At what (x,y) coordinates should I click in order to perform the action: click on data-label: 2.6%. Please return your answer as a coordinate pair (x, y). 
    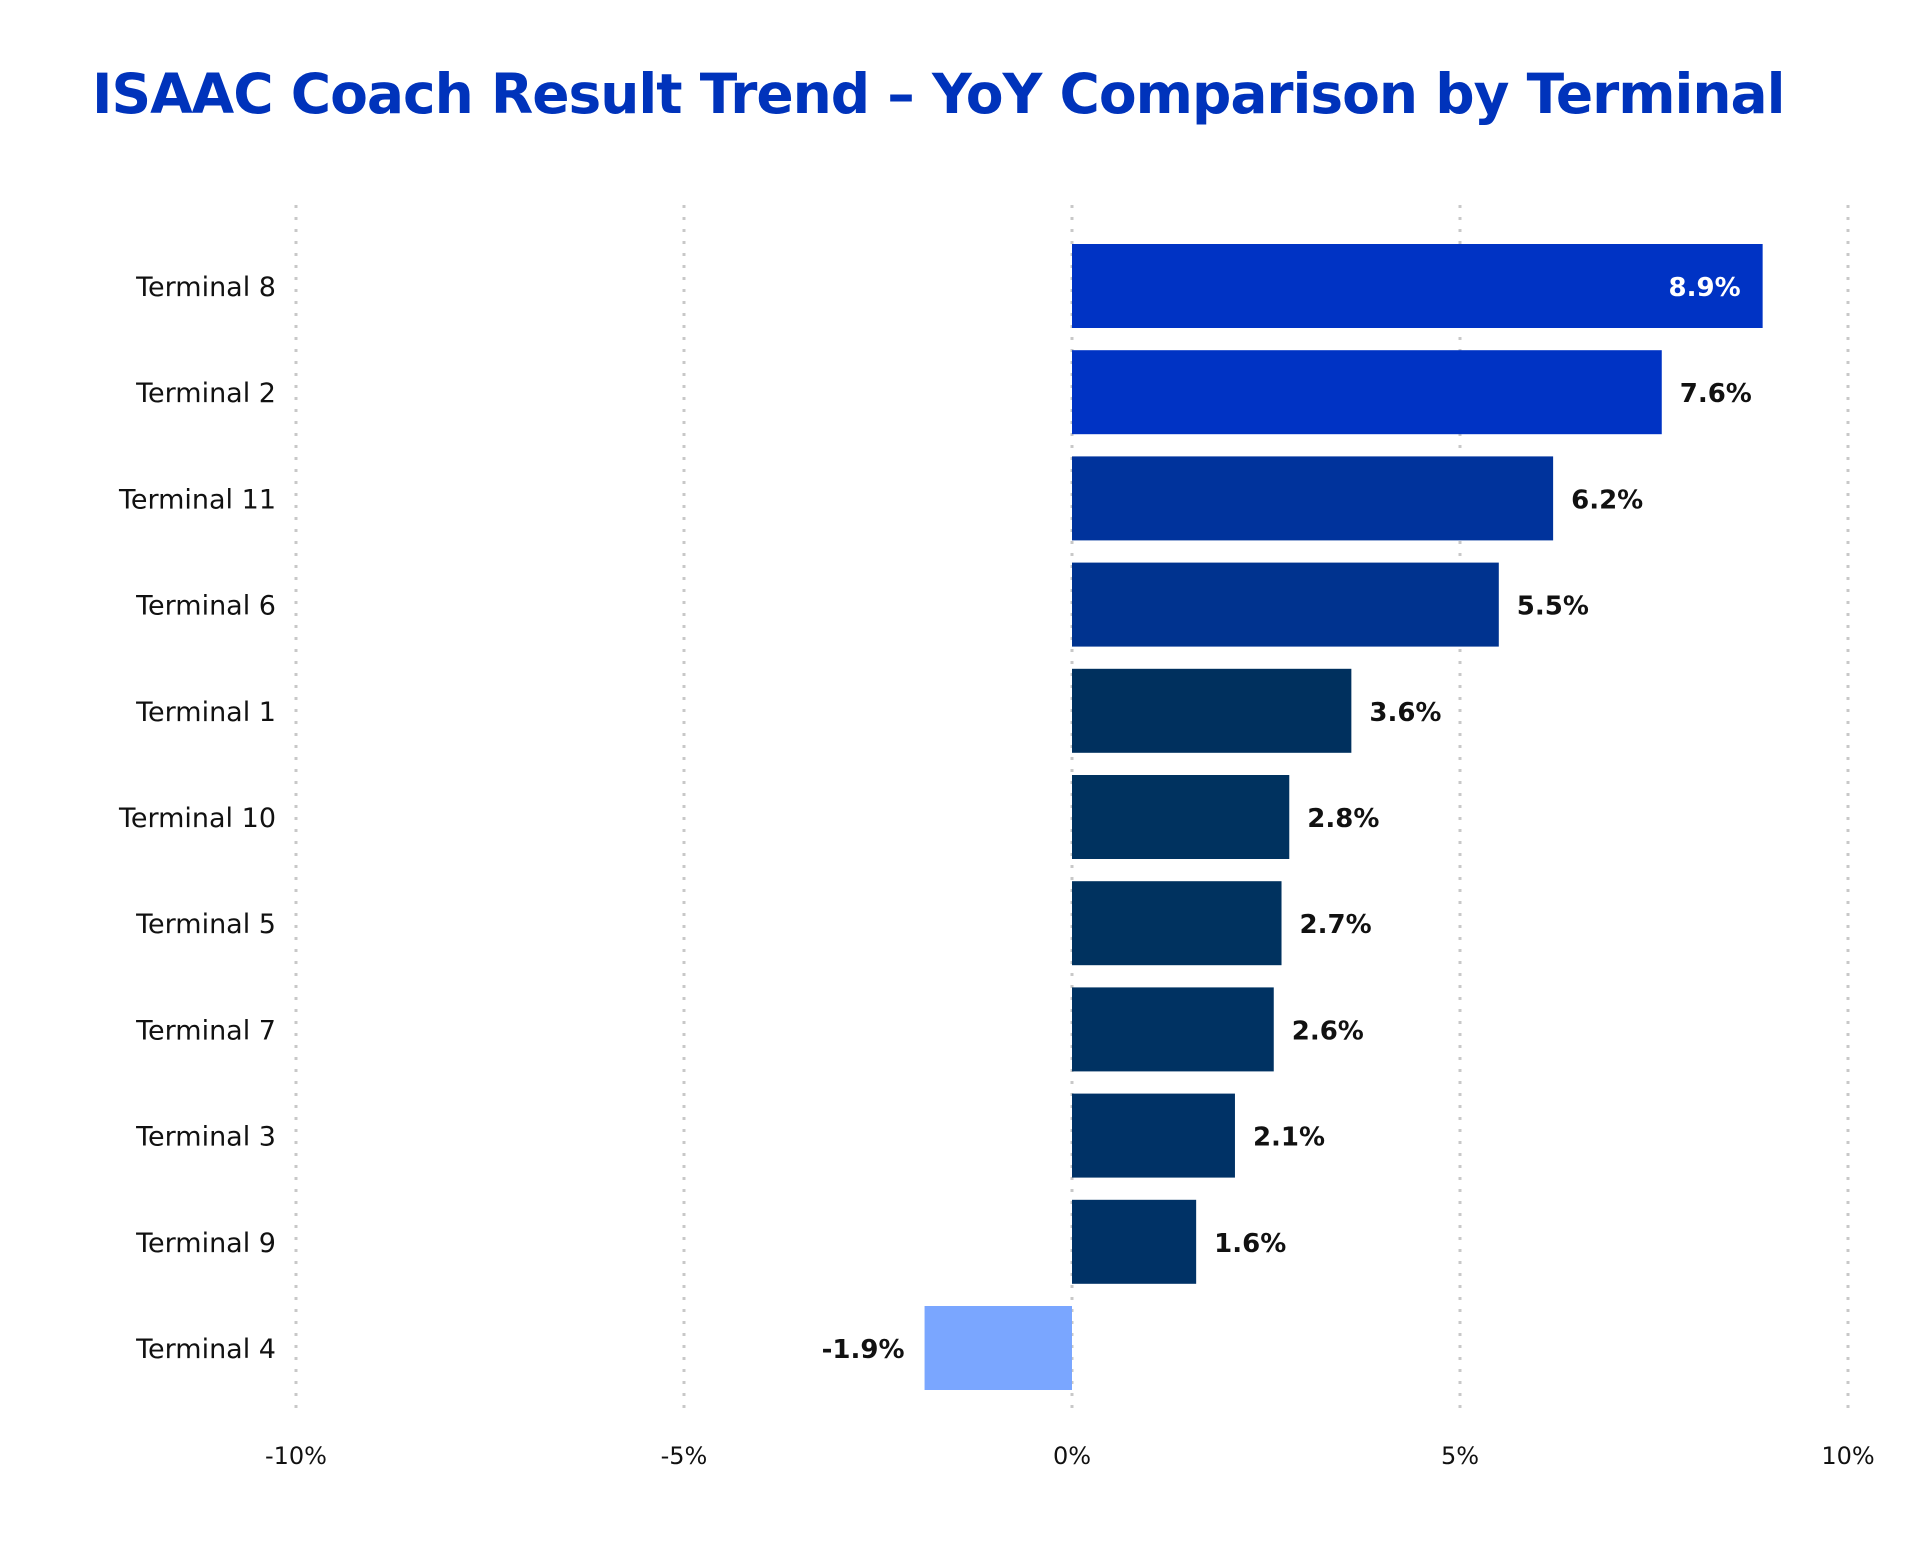
    Looking at the image, I should click on (1328, 1031).